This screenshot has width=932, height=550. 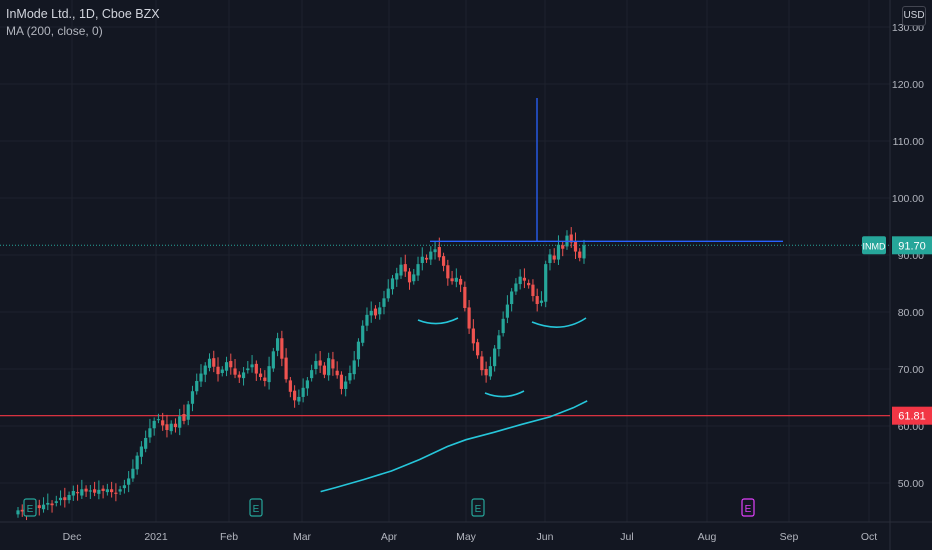 What do you see at coordinates (908, 199) in the screenshot?
I see `y-axis-tick-label: 100.00` at bounding box center [908, 199].